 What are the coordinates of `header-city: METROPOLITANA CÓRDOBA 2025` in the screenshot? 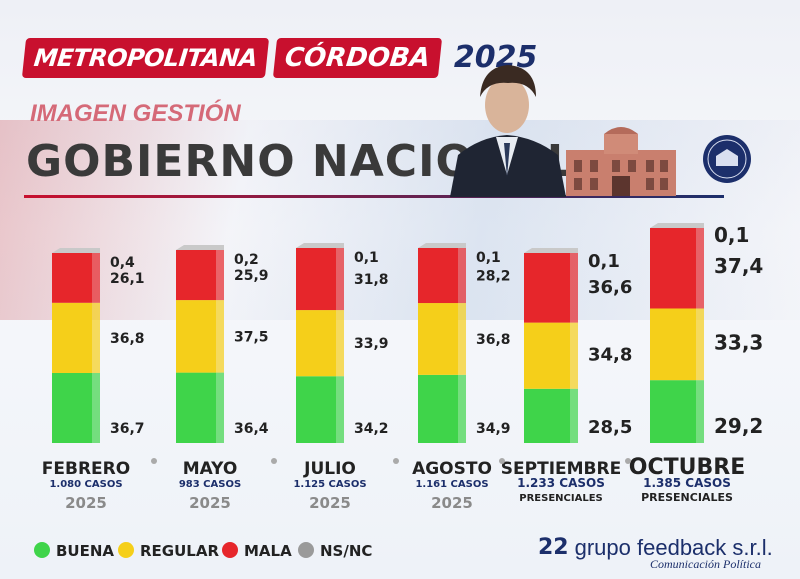 It's located at (279, 58).